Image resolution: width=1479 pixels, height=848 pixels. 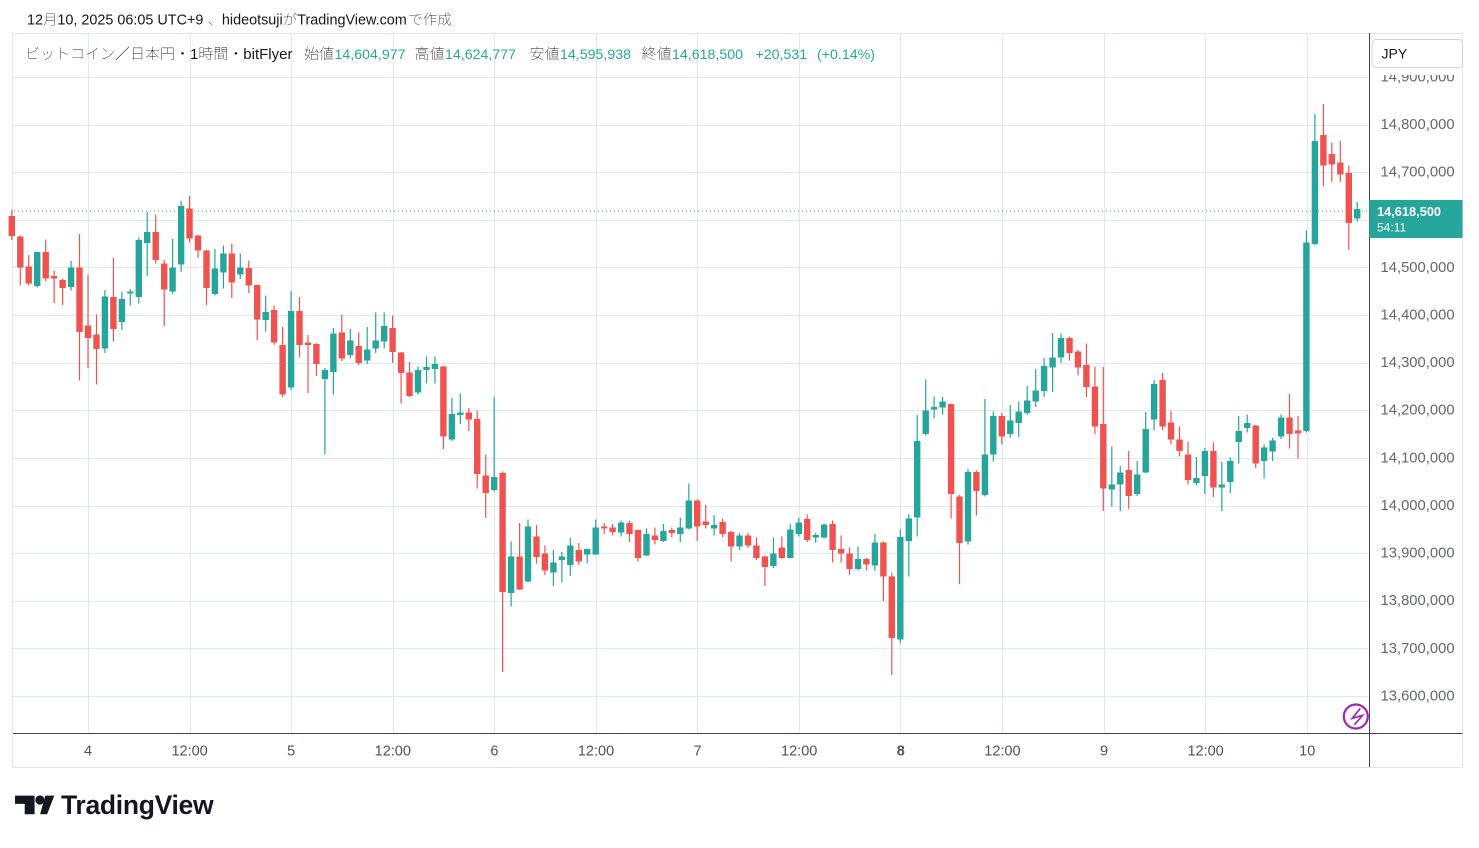 What do you see at coordinates (698, 752) in the screenshot?
I see `svg-text: 7` at bounding box center [698, 752].